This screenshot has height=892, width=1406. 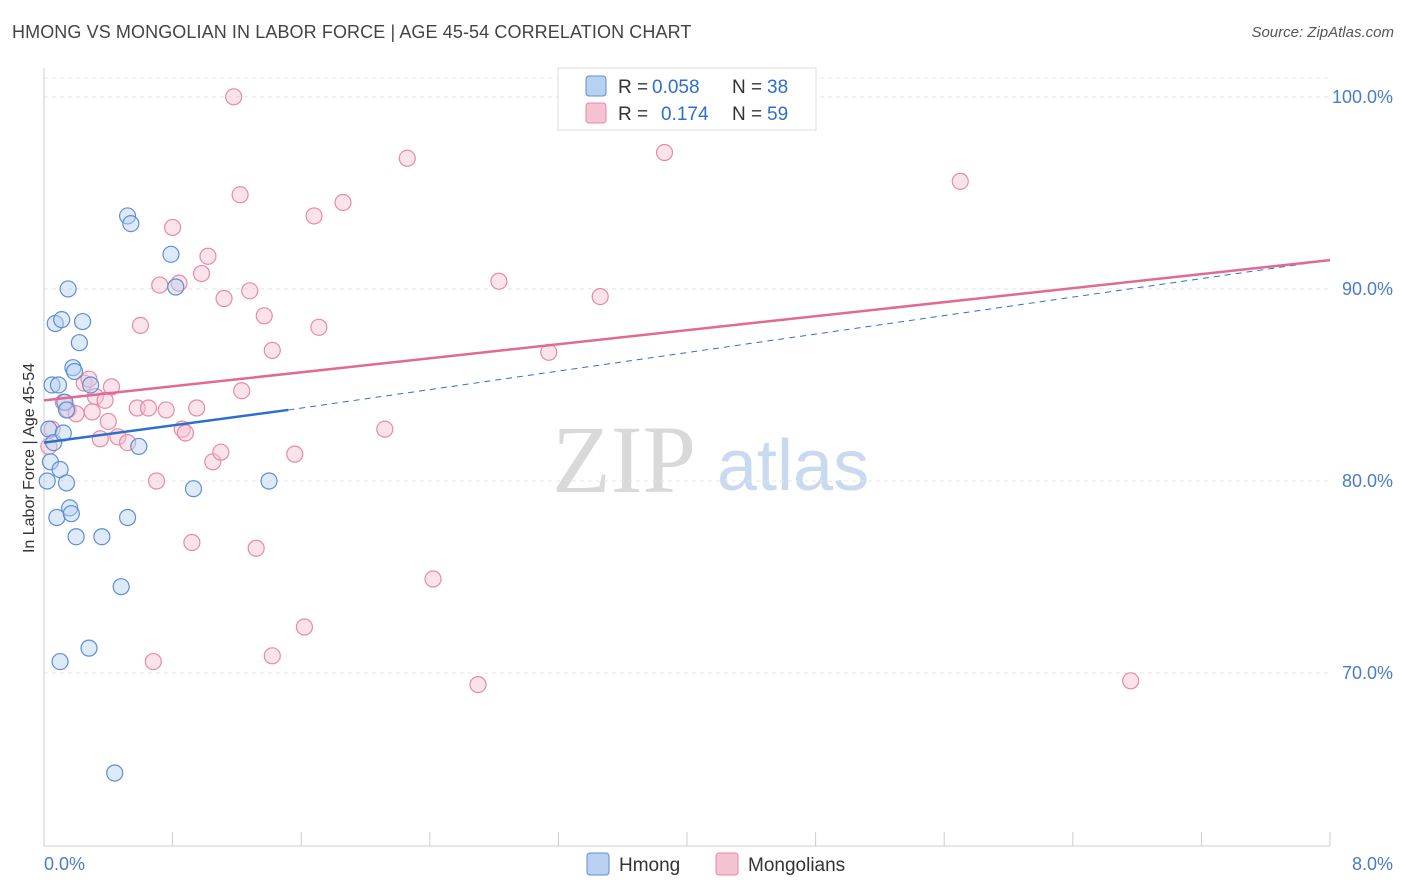 What do you see at coordinates (624, 459) in the screenshot?
I see `watermark-zip: ZIP` at bounding box center [624, 459].